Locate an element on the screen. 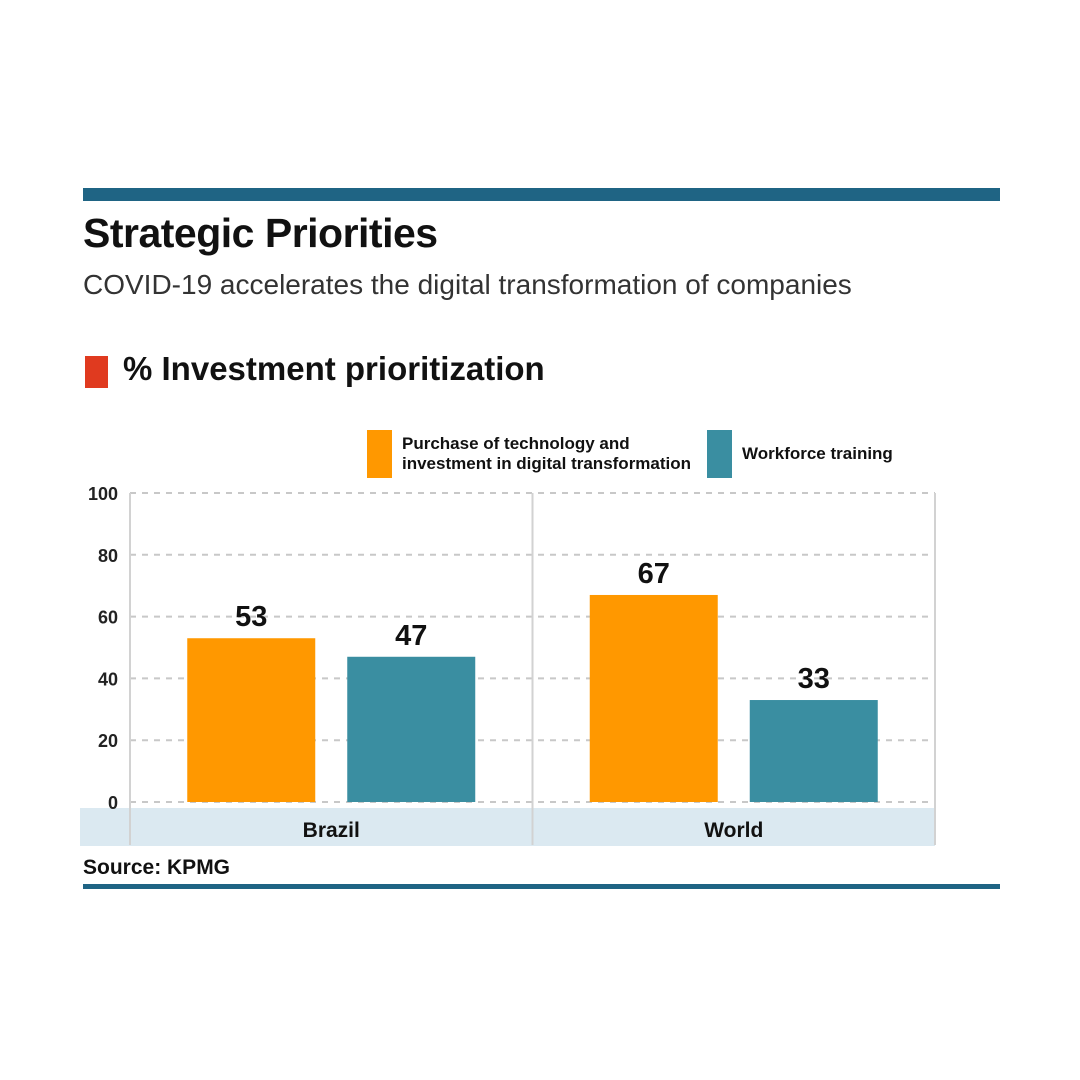 This screenshot has height=1080, width=1080. y-tick-label-80: 80 is located at coordinates (108, 556).